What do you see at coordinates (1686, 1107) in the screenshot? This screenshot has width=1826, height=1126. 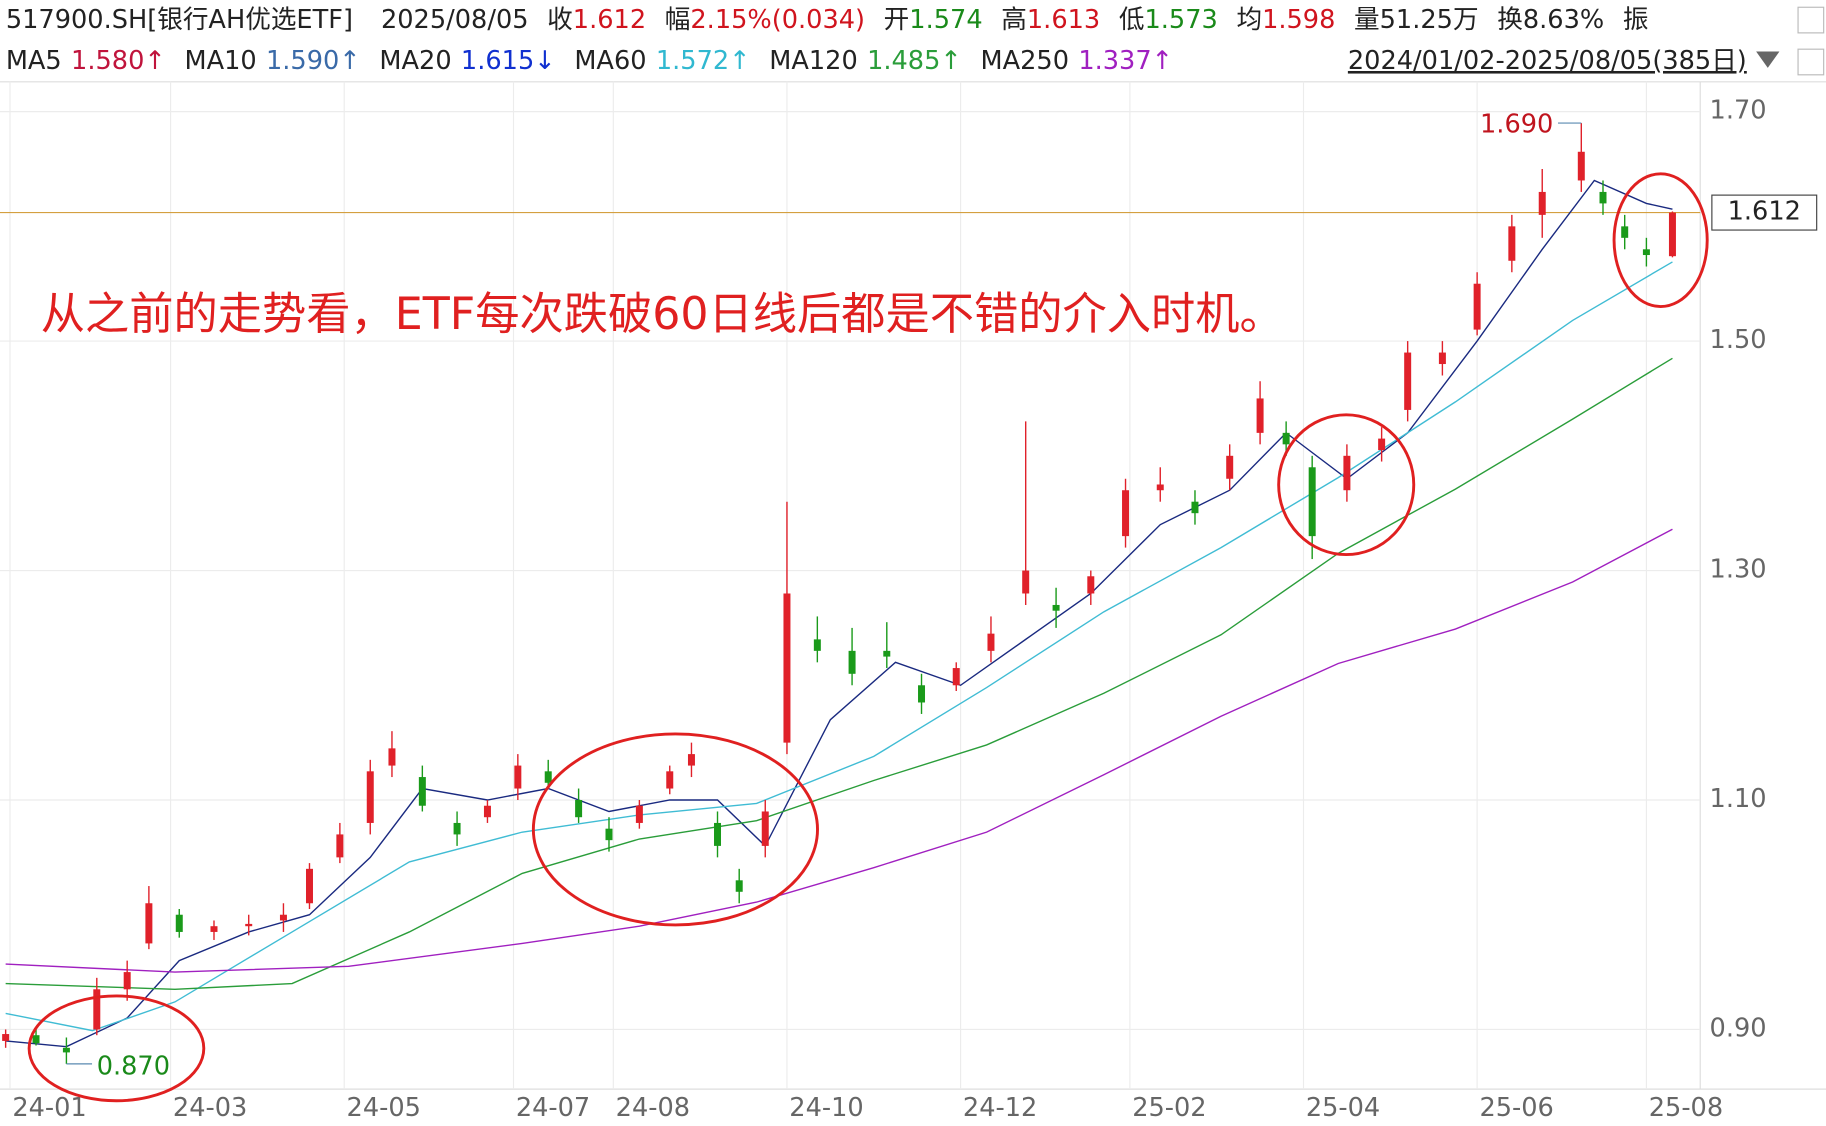 I see `x-tick-label: 25-08` at bounding box center [1686, 1107].